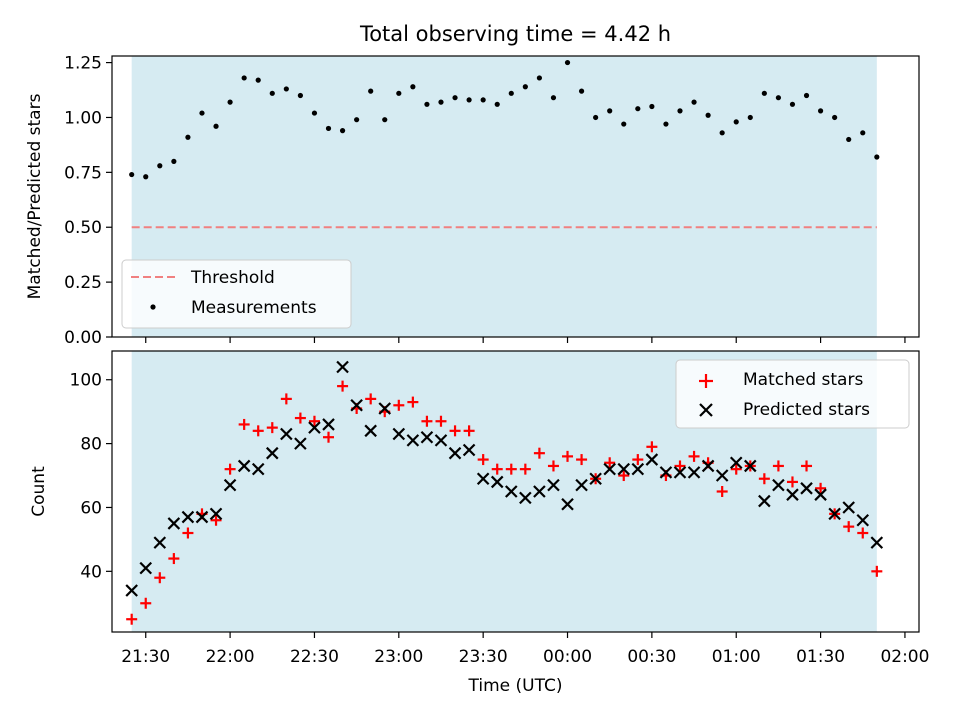 Image resolution: width=960 pixels, height=720 pixels. What do you see at coordinates (254, 308) in the screenshot?
I see `legend-measurements-label: Measurements` at bounding box center [254, 308].